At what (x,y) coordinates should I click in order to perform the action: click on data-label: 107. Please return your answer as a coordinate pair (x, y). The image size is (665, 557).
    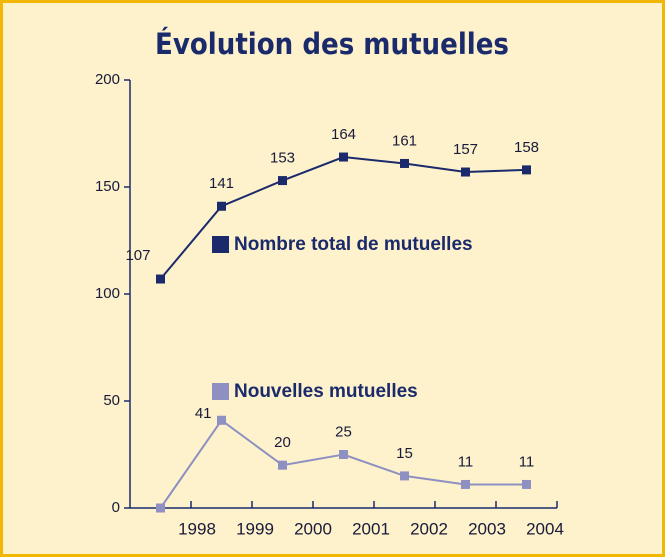
    Looking at the image, I should click on (137, 255).